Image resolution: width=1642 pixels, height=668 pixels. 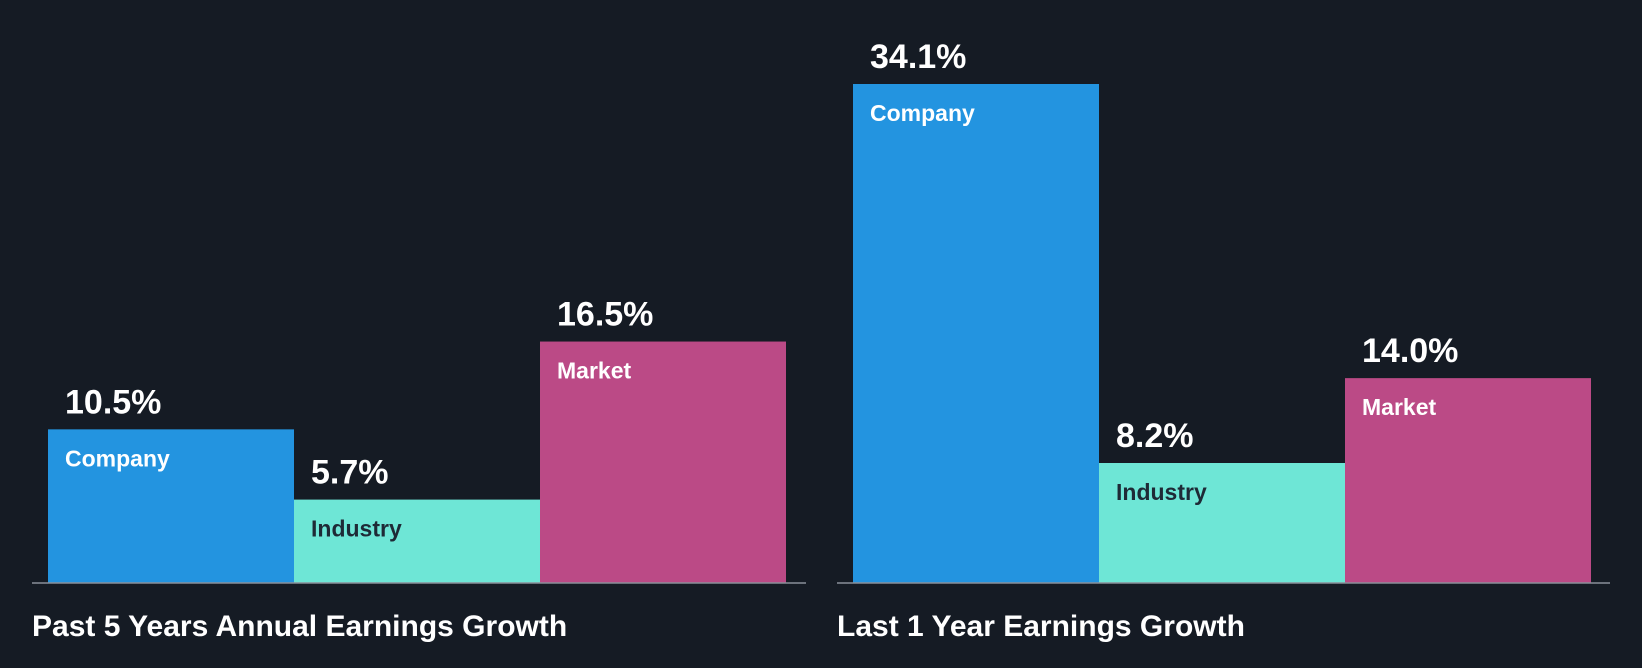 What do you see at coordinates (113, 402) in the screenshot?
I see `value-label-company: 10.5%` at bounding box center [113, 402].